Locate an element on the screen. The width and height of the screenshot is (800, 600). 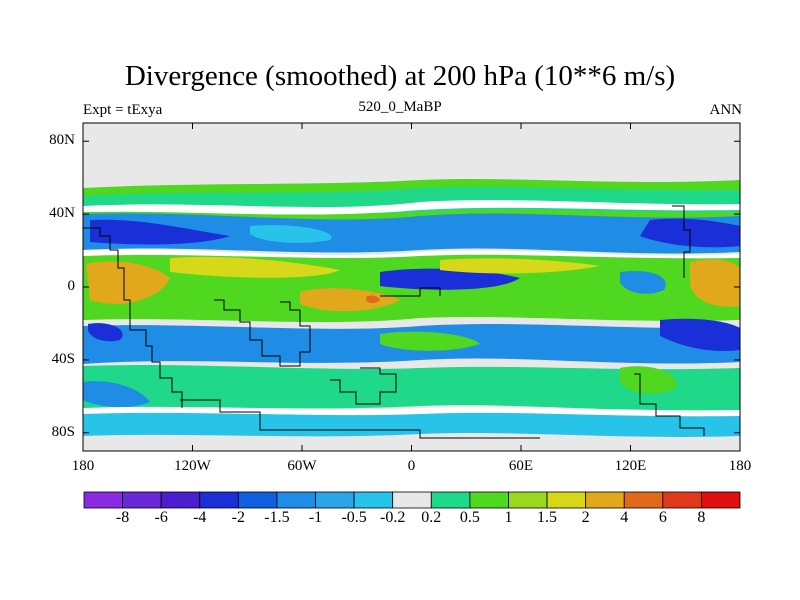
coast-africa is located at coordinates (262, 333).